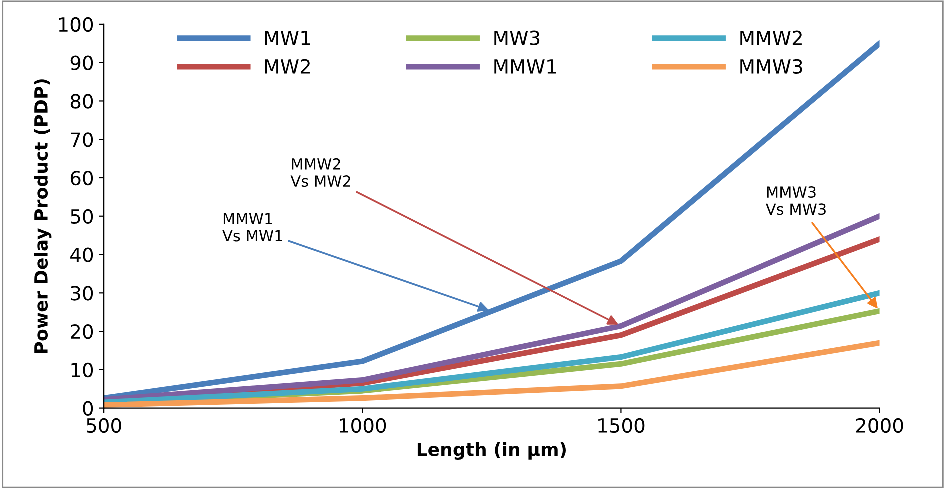  What do you see at coordinates (517, 38) in the screenshot?
I see `legend-label: MW3` at bounding box center [517, 38].